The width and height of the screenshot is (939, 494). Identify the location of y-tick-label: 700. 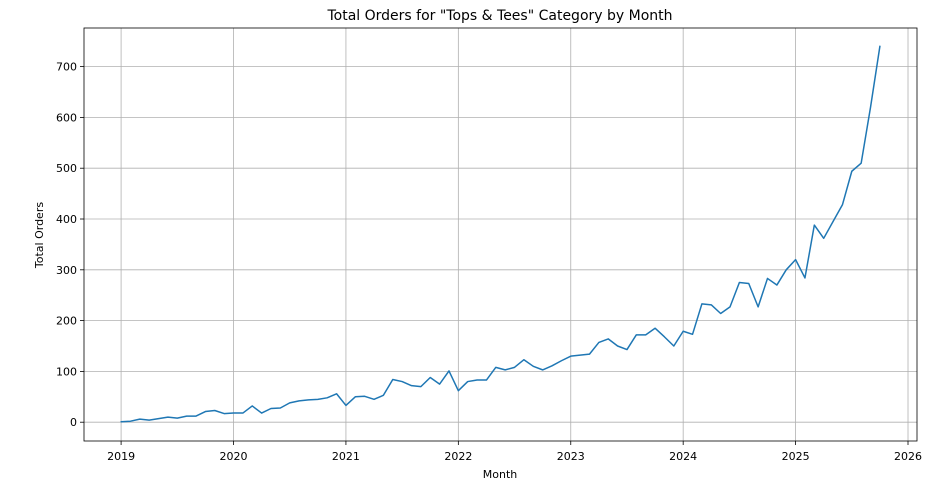
(66, 67).